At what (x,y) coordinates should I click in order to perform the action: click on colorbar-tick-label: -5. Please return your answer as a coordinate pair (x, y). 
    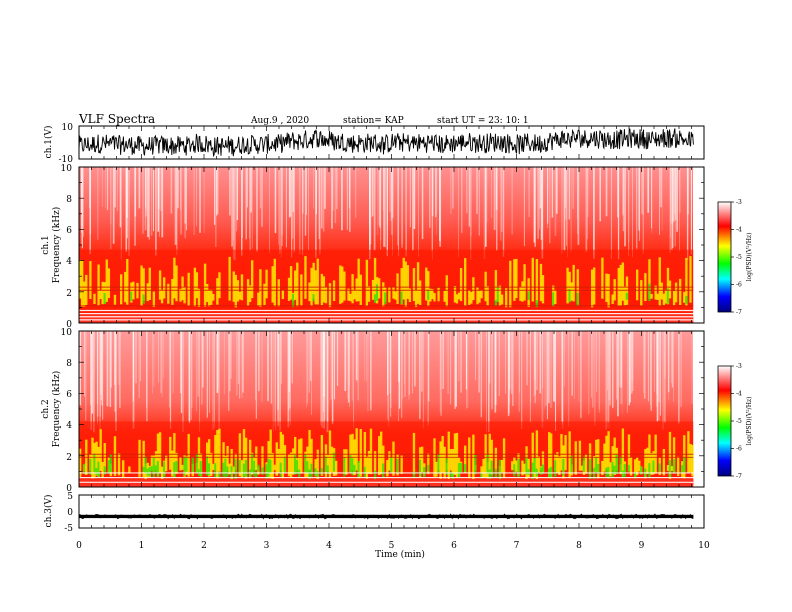
    Looking at the image, I should click on (739, 257).